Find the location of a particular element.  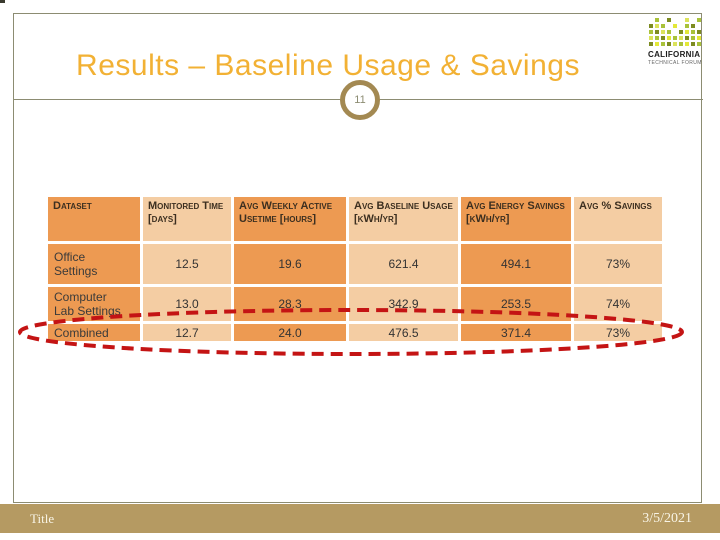

table-cell: 476.5 is located at coordinates (403, 332).